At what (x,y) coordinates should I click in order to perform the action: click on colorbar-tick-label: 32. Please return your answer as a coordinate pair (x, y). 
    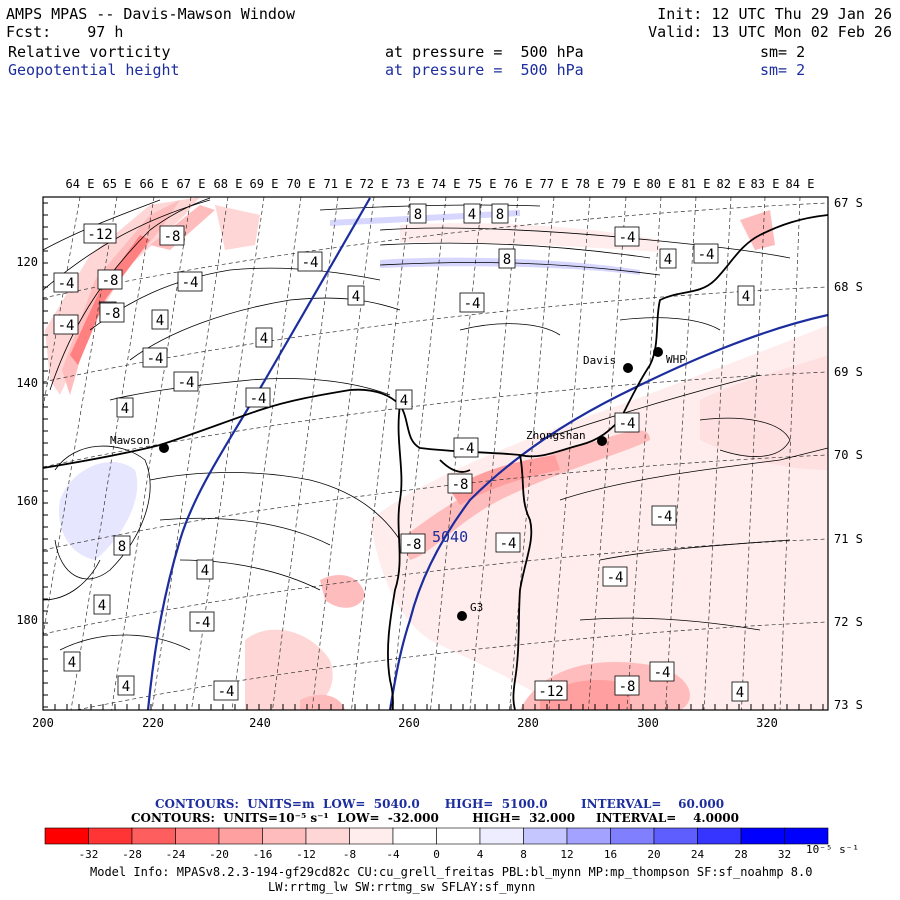
    Looking at the image, I should click on (784, 854).